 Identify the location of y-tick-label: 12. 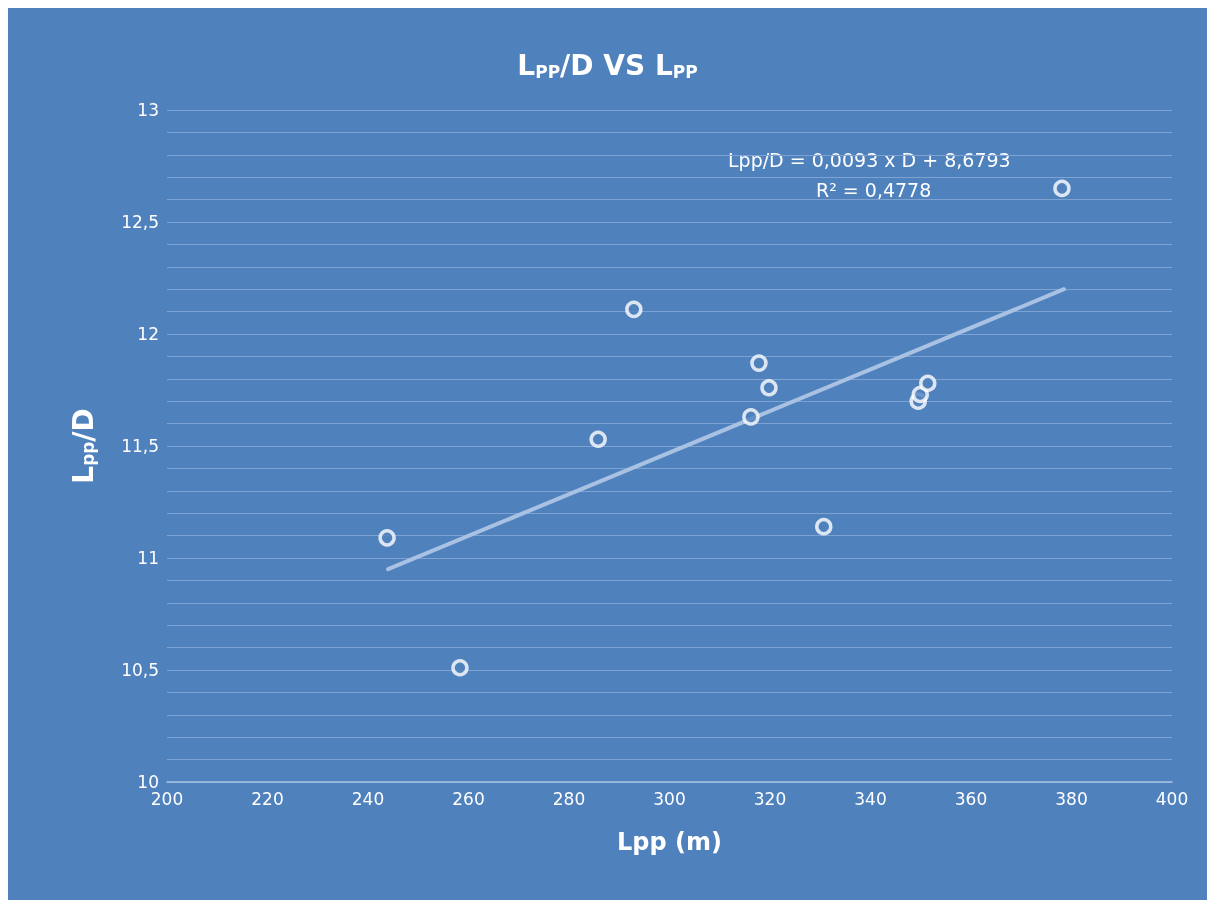
(148, 334).